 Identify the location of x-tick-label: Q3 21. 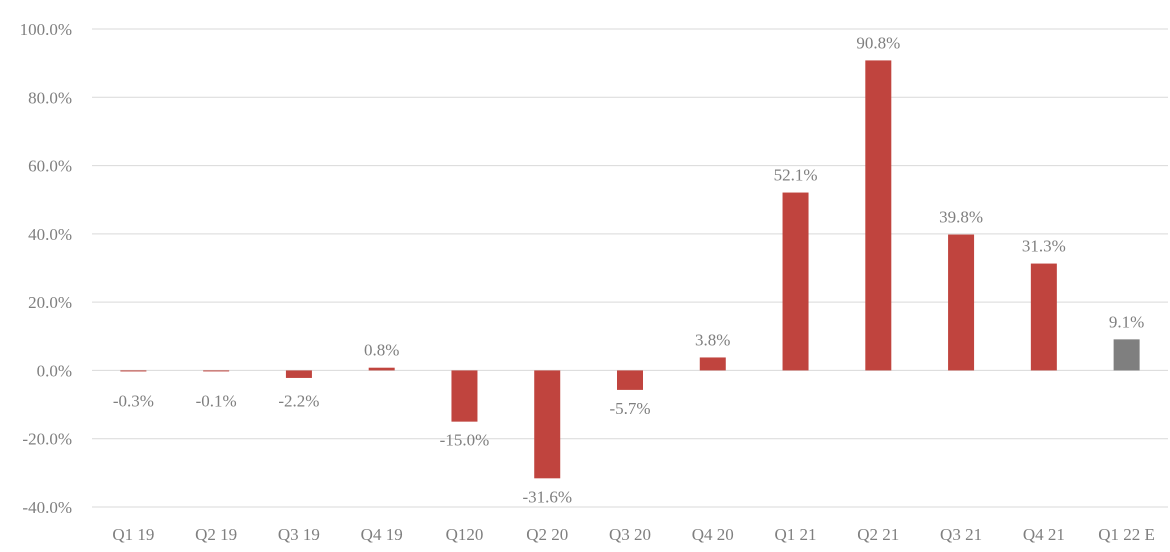
(961, 534).